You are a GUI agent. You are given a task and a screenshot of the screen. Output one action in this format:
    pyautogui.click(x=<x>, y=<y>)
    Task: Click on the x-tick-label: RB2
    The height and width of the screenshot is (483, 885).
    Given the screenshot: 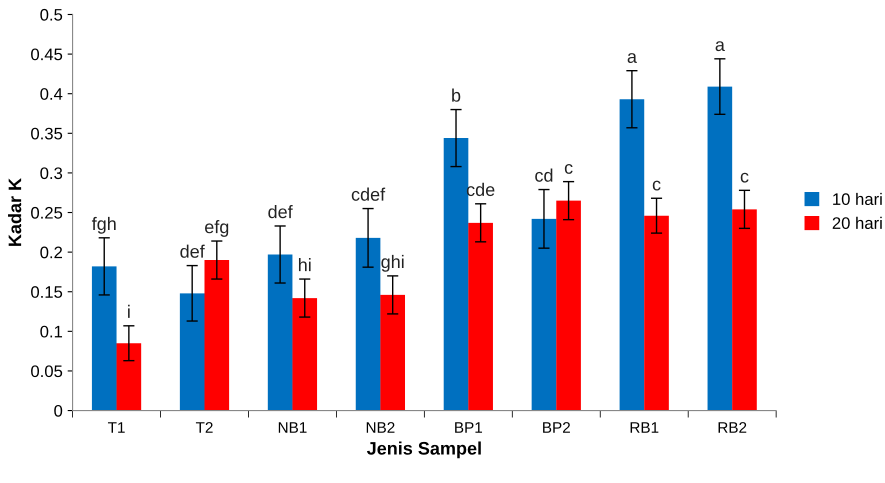 What is the action you would take?
    pyautogui.click(x=732, y=427)
    